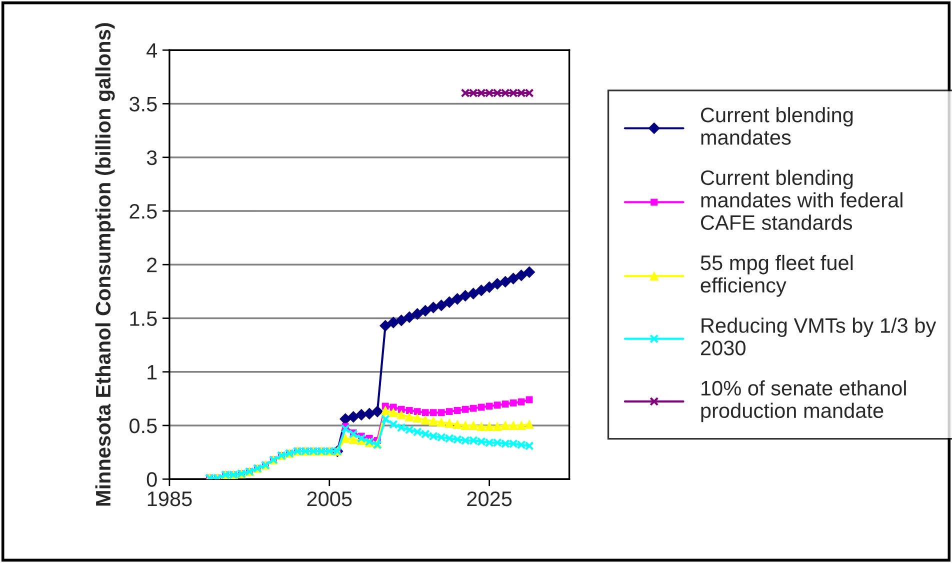 The width and height of the screenshot is (952, 563). Describe the element at coordinates (105, 264) in the screenshot. I see `y-axis-title: Minnesota Ethanol Consumption (billion gallons)` at that location.